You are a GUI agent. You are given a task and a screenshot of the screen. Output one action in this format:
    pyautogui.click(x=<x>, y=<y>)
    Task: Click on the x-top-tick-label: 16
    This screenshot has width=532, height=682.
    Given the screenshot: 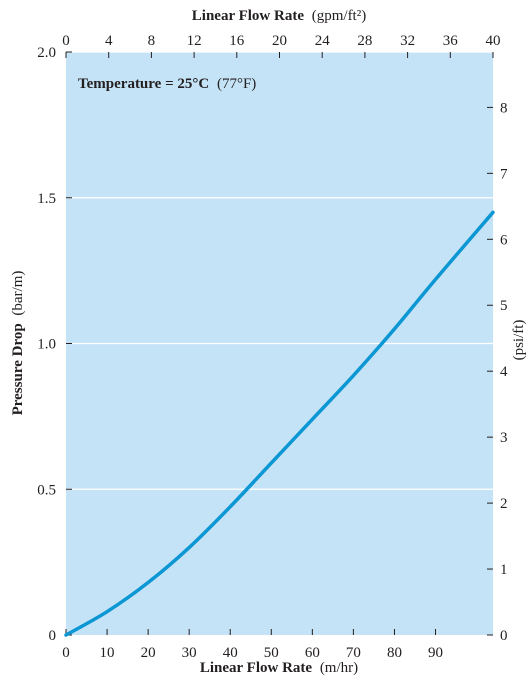 What is the action you would take?
    pyautogui.click(x=237, y=41)
    